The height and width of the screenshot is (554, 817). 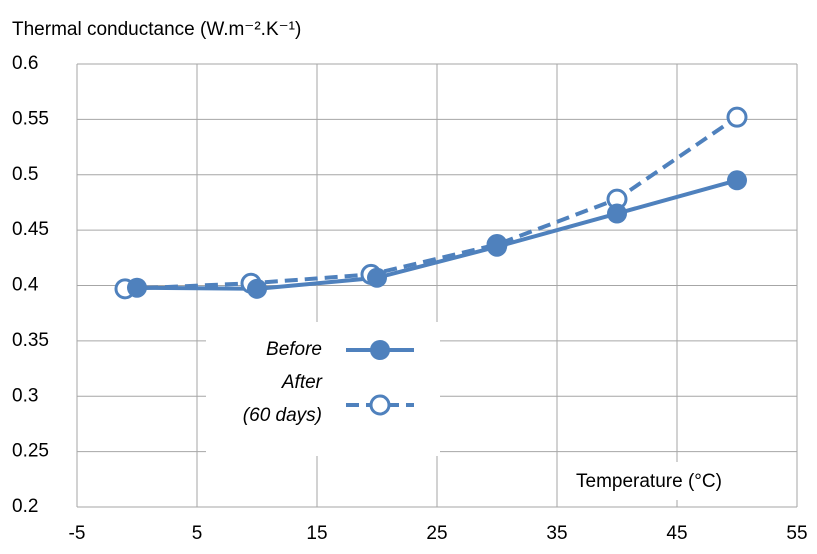 I want to click on x-label-bg, so click(x=674, y=481).